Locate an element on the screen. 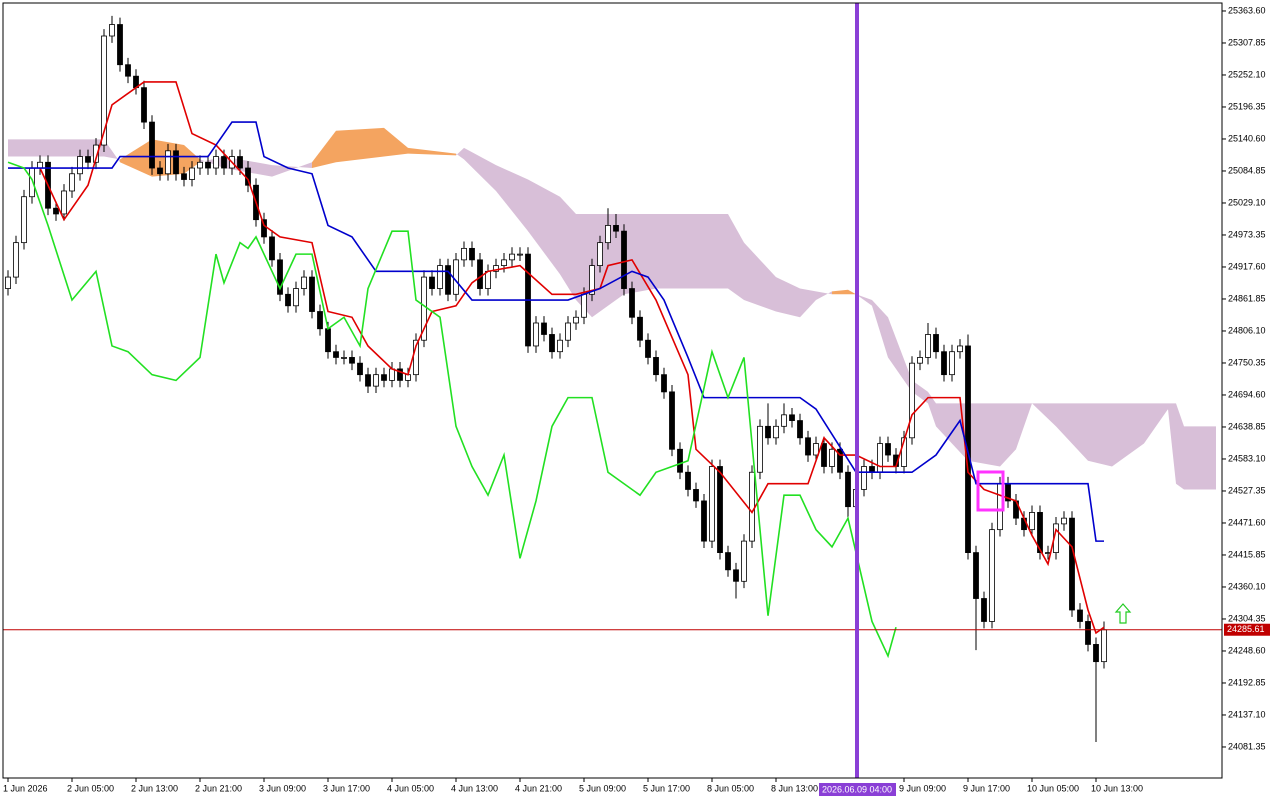 Image resolution: width=1280 pixels, height=800 pixels. x-tick-label: 1 Jun 2026 is located at coordinates (25, 788).